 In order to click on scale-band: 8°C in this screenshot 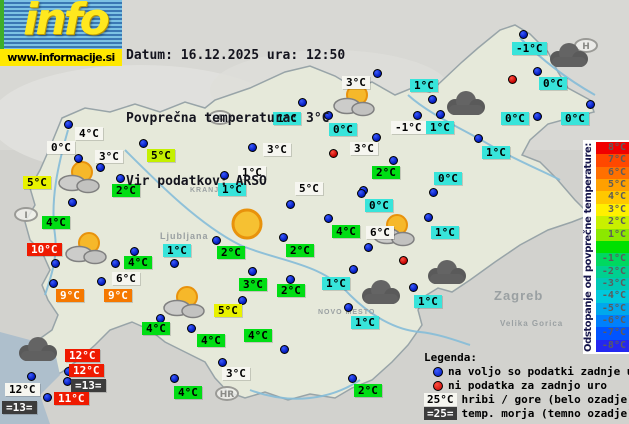, I will do `click(612, 148)`.